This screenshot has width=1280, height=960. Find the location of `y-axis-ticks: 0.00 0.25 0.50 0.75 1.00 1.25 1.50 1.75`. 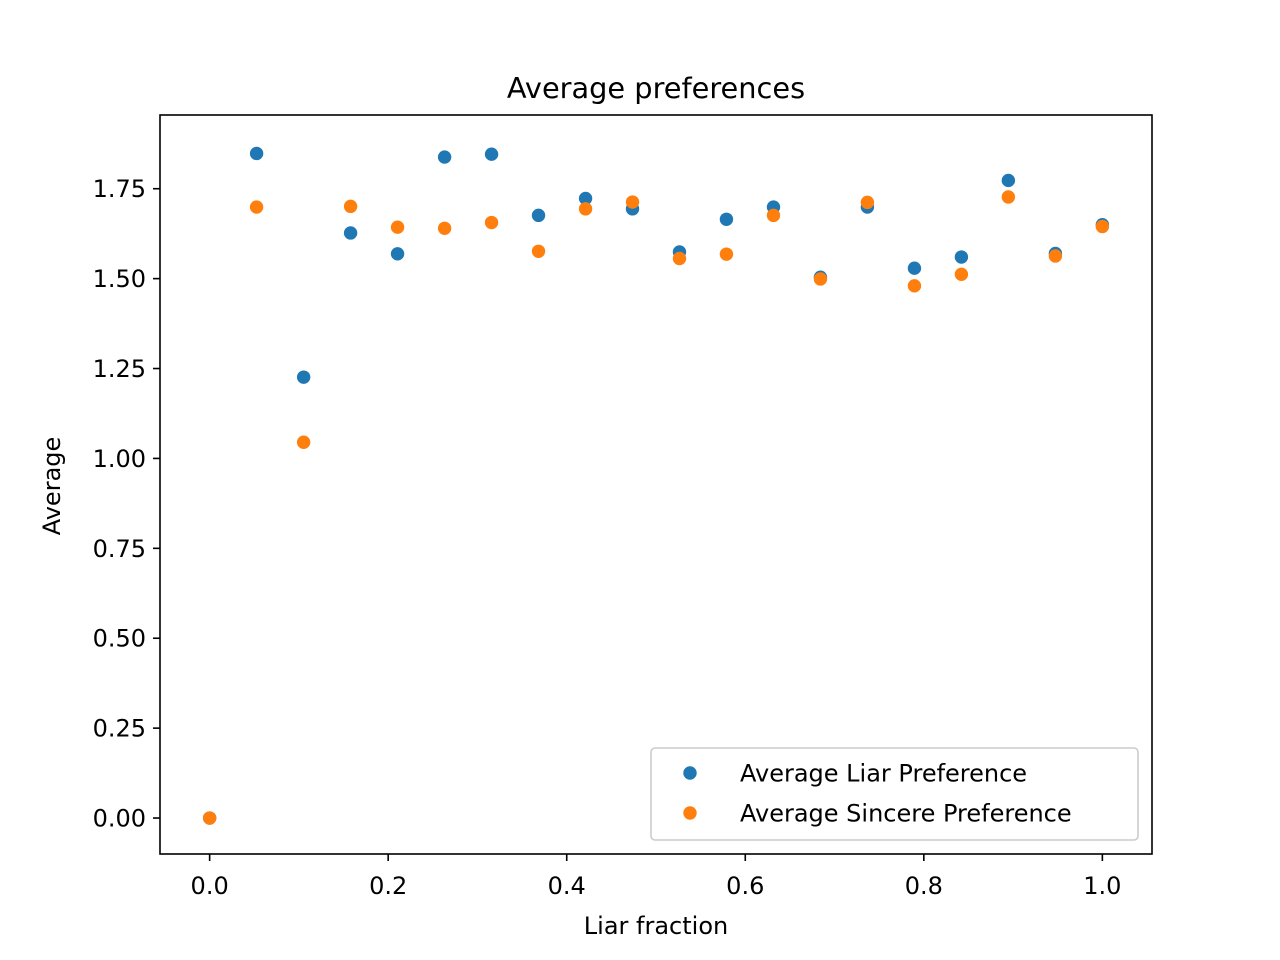

y-axis-ticks: 0.00 0.25 0.50 0.75 1.00 1.25 1.50 1.75 is located at coordinates (126, 504).